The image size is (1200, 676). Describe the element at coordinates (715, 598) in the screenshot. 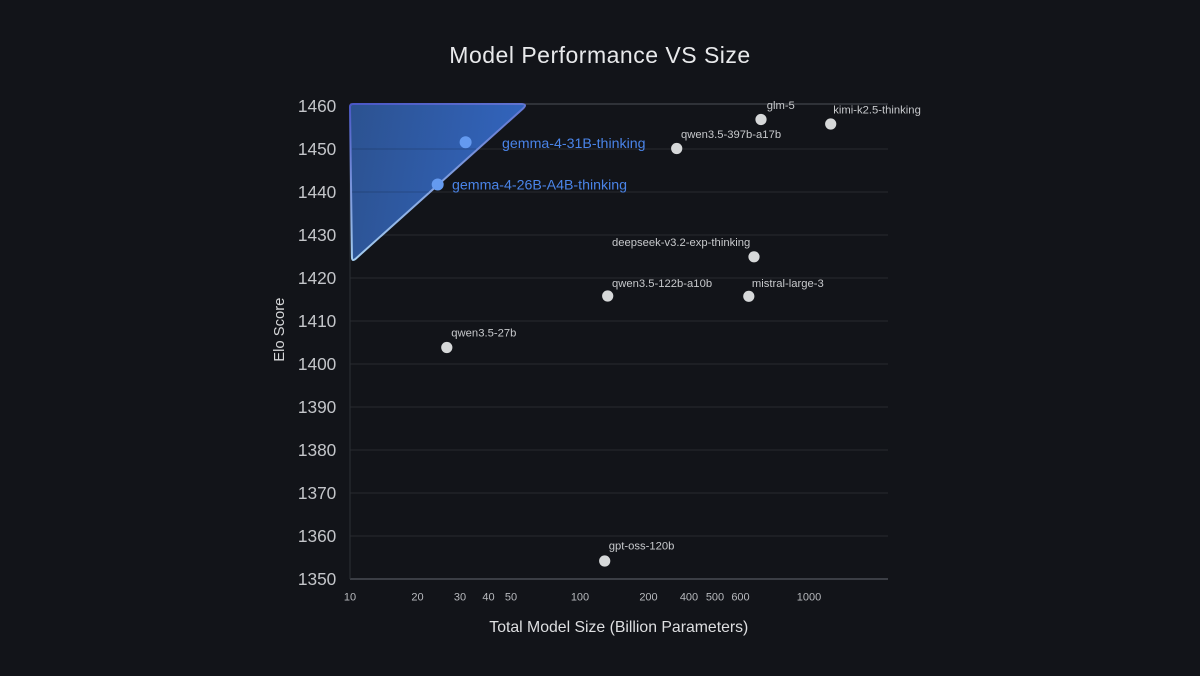

I see `svg-text: 500` at that location.